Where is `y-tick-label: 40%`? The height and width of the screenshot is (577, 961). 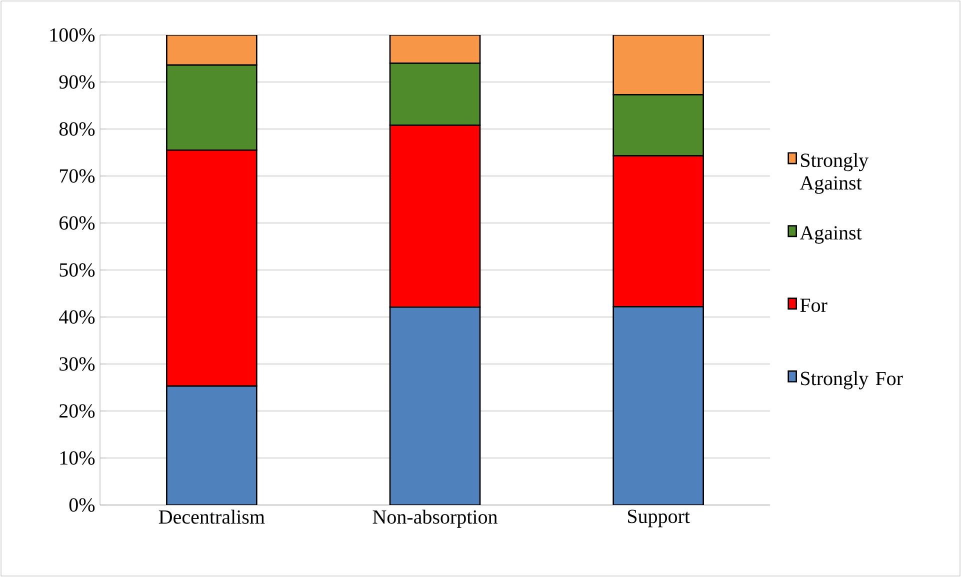
y-tick-label: 40% is located at coordinates (77, 317).